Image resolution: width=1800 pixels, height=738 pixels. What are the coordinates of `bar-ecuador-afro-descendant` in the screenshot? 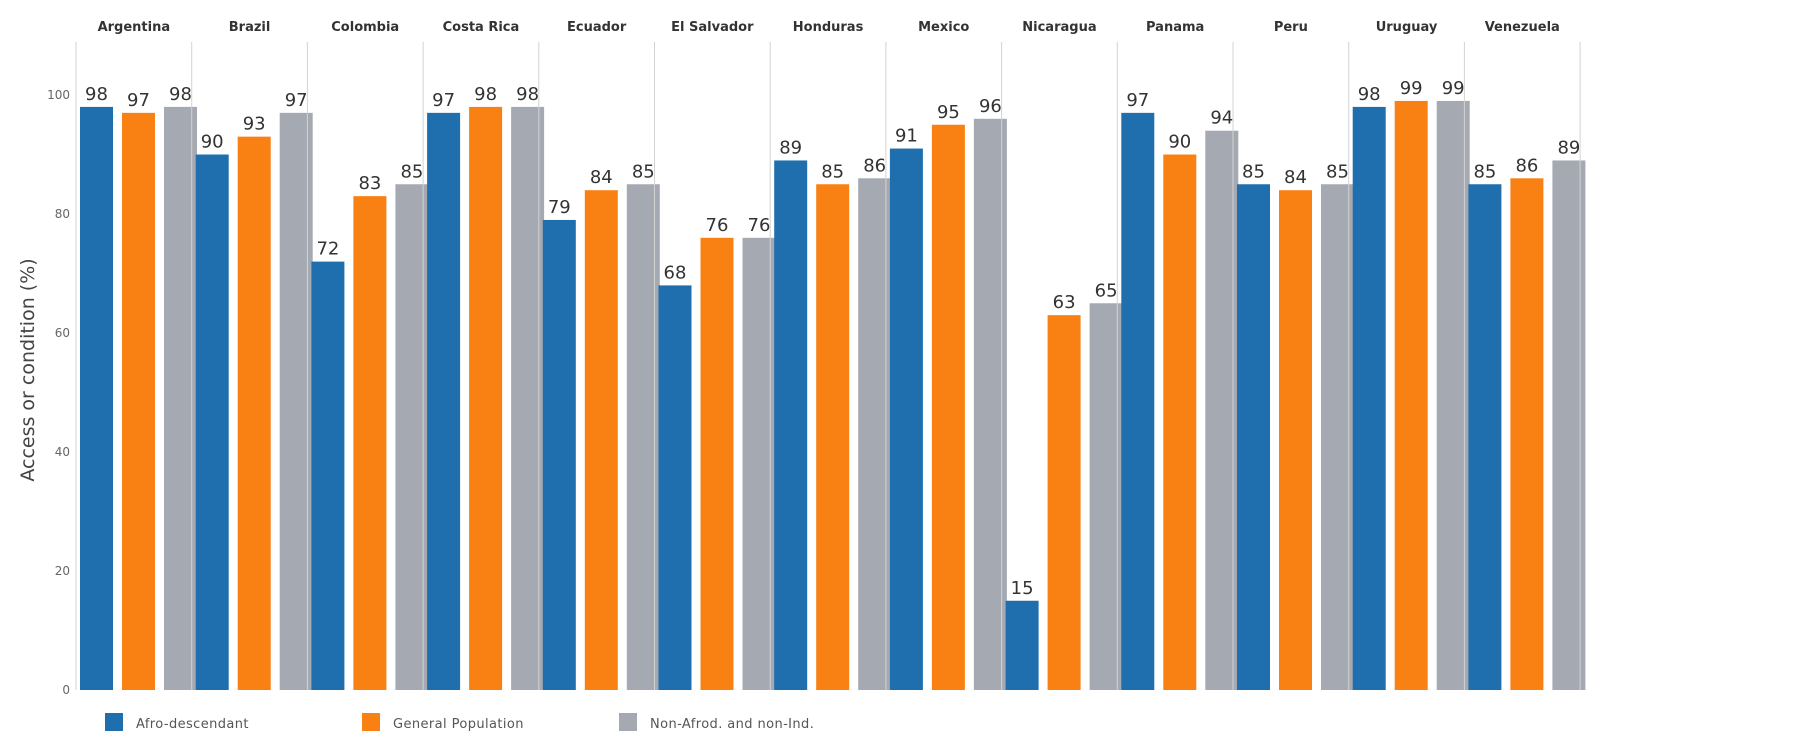 It's located at (559, 454).